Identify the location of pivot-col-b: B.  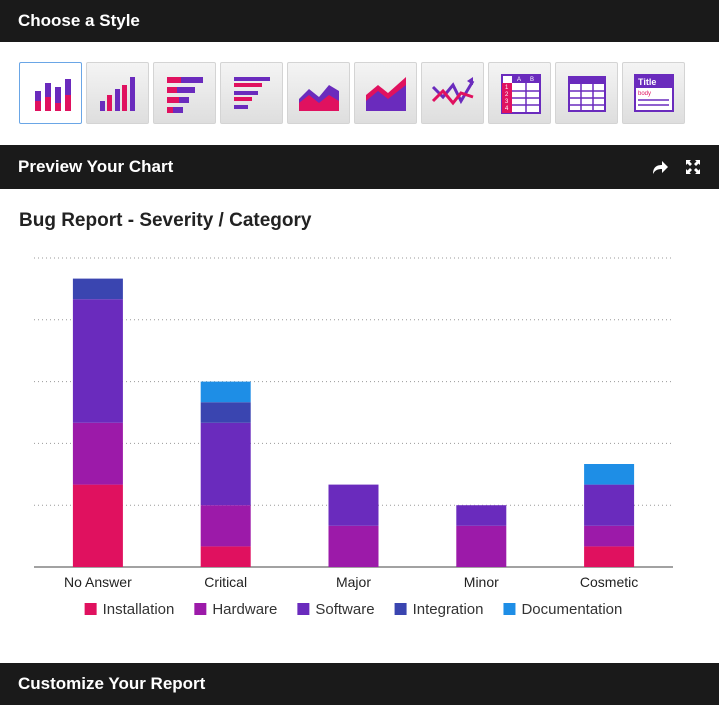
(532, 80).